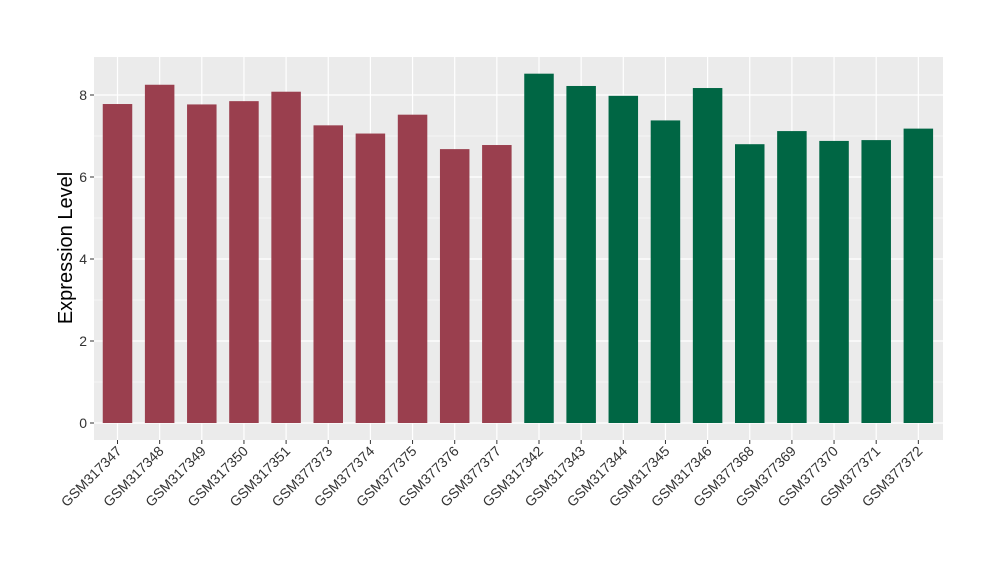  I want to click on bar-GSM377371, so click(876, 281).